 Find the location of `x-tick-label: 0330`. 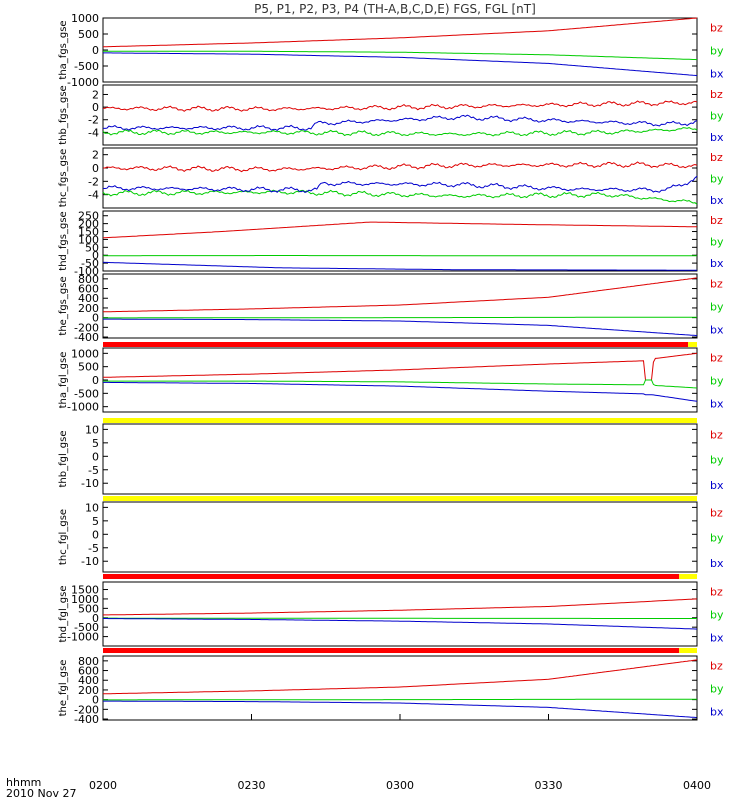

x-tick-label: 0330 is located at coordinates (549, 785).